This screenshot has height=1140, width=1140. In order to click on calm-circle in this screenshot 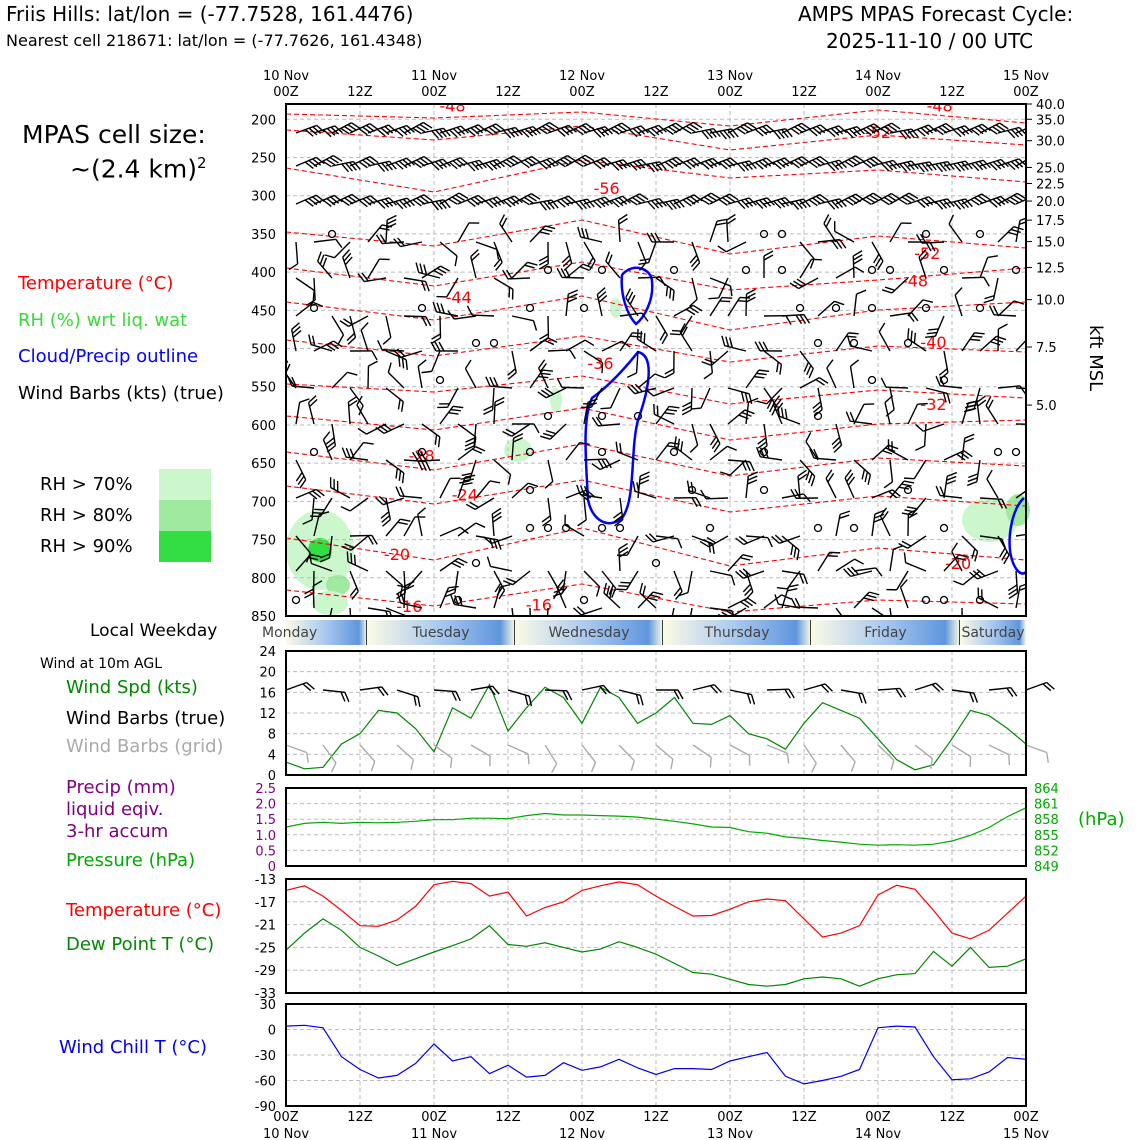, I will do `click(422, 308)`.